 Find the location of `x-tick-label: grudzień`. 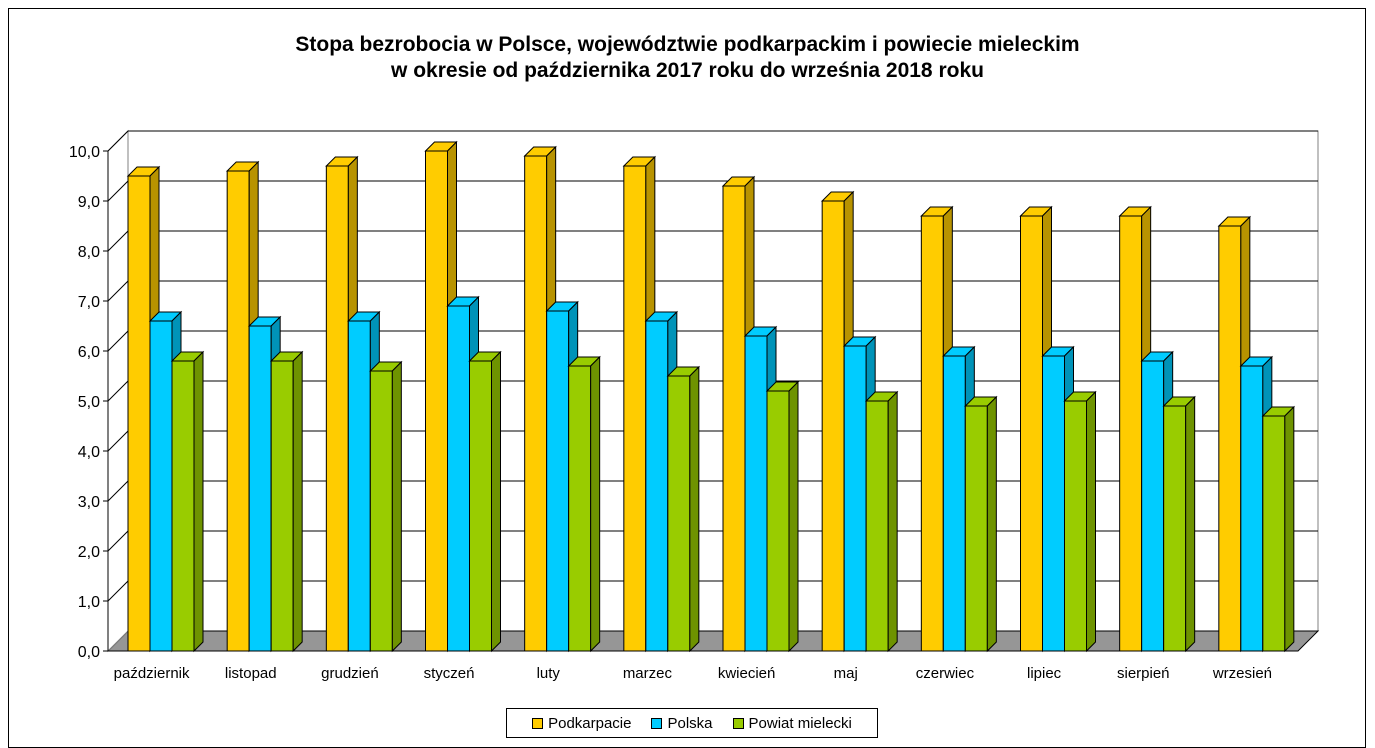

x-tick-label: grudzień is located at coordinates (350, 673).